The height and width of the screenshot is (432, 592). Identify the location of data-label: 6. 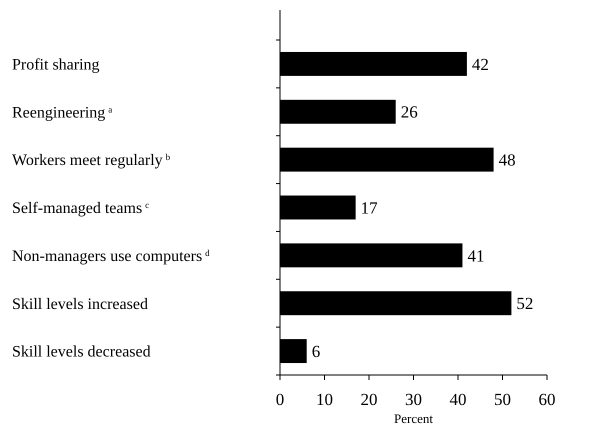
(316, 352).